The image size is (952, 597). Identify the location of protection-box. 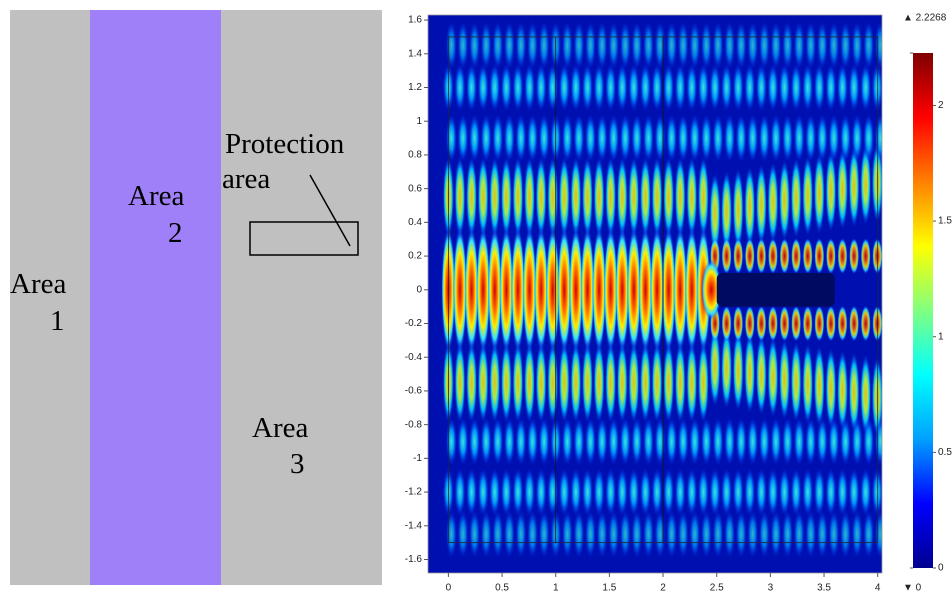
(304, 238).